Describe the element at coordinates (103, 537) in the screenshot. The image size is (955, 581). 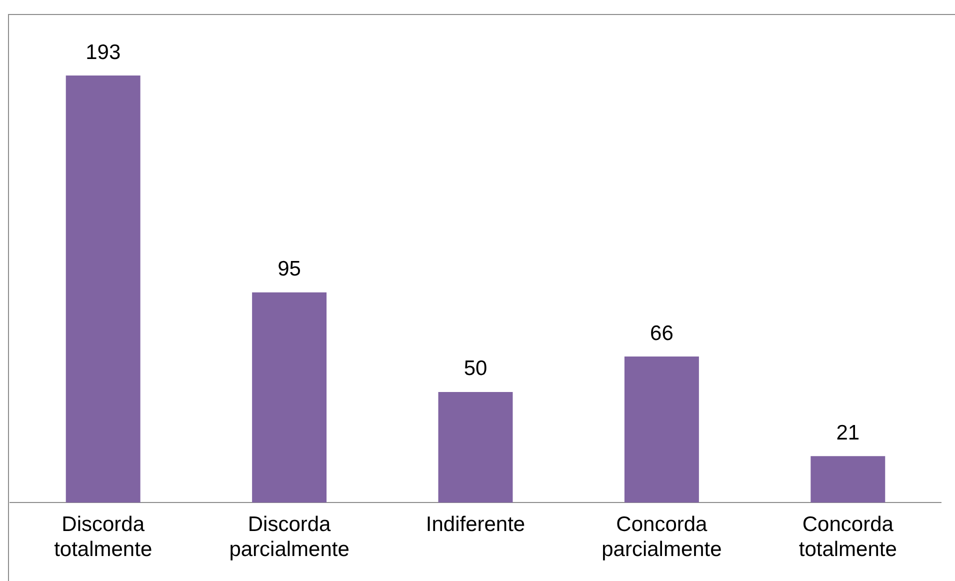
I see `x-tick-label: Discorda totalmente` at that location.